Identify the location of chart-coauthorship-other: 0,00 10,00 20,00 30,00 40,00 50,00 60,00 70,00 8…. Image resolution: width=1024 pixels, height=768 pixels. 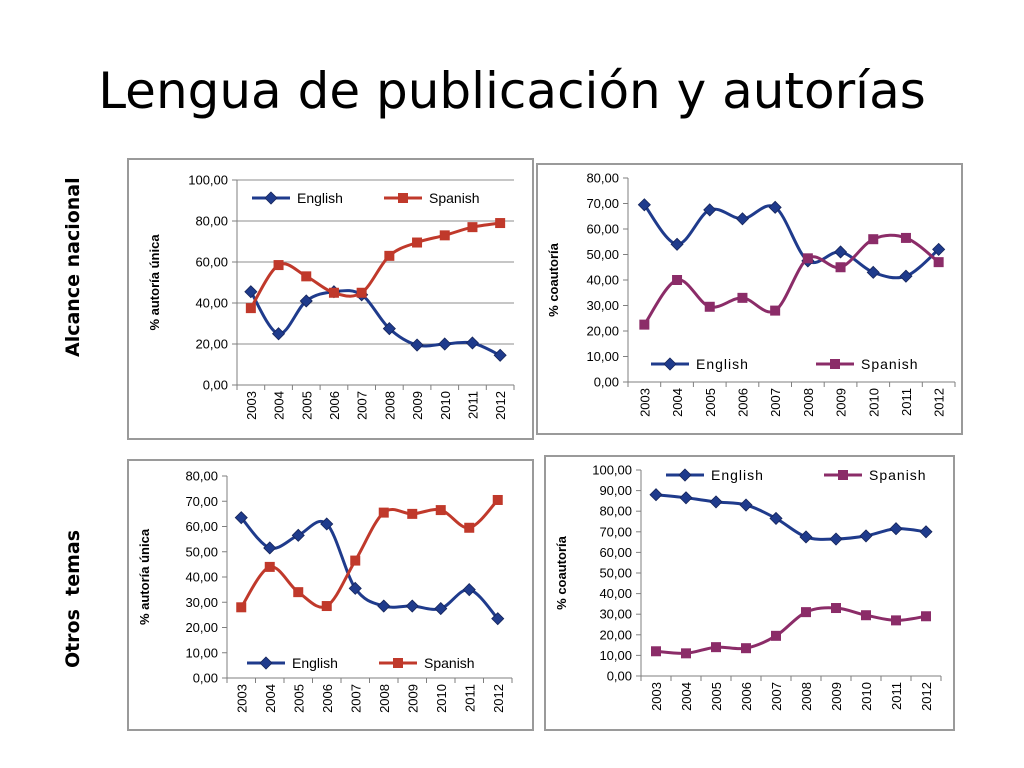
(748, 587).